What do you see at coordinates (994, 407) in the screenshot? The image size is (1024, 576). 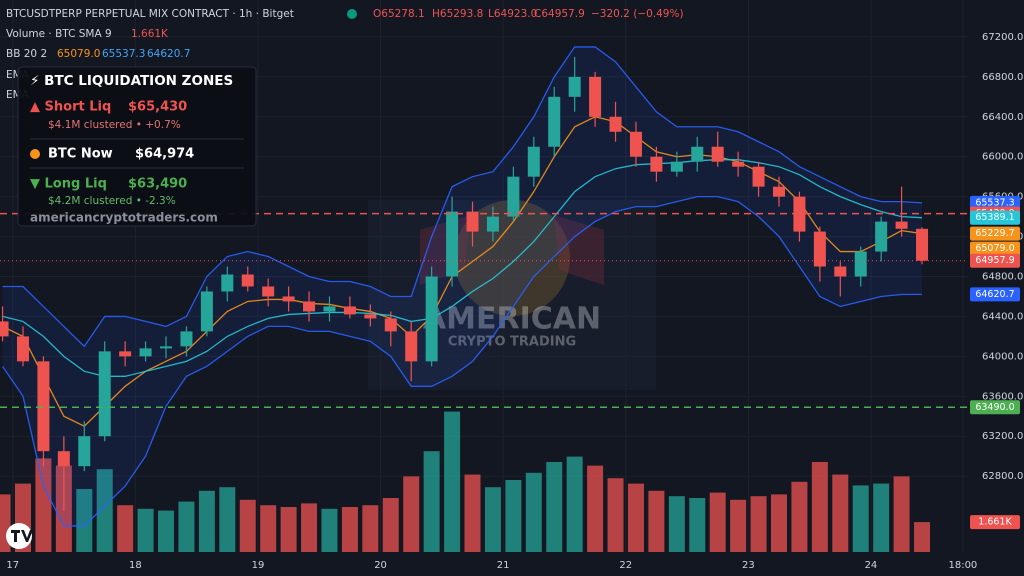 I see `price-label: 63490.0` at bounding box center [994, 407].